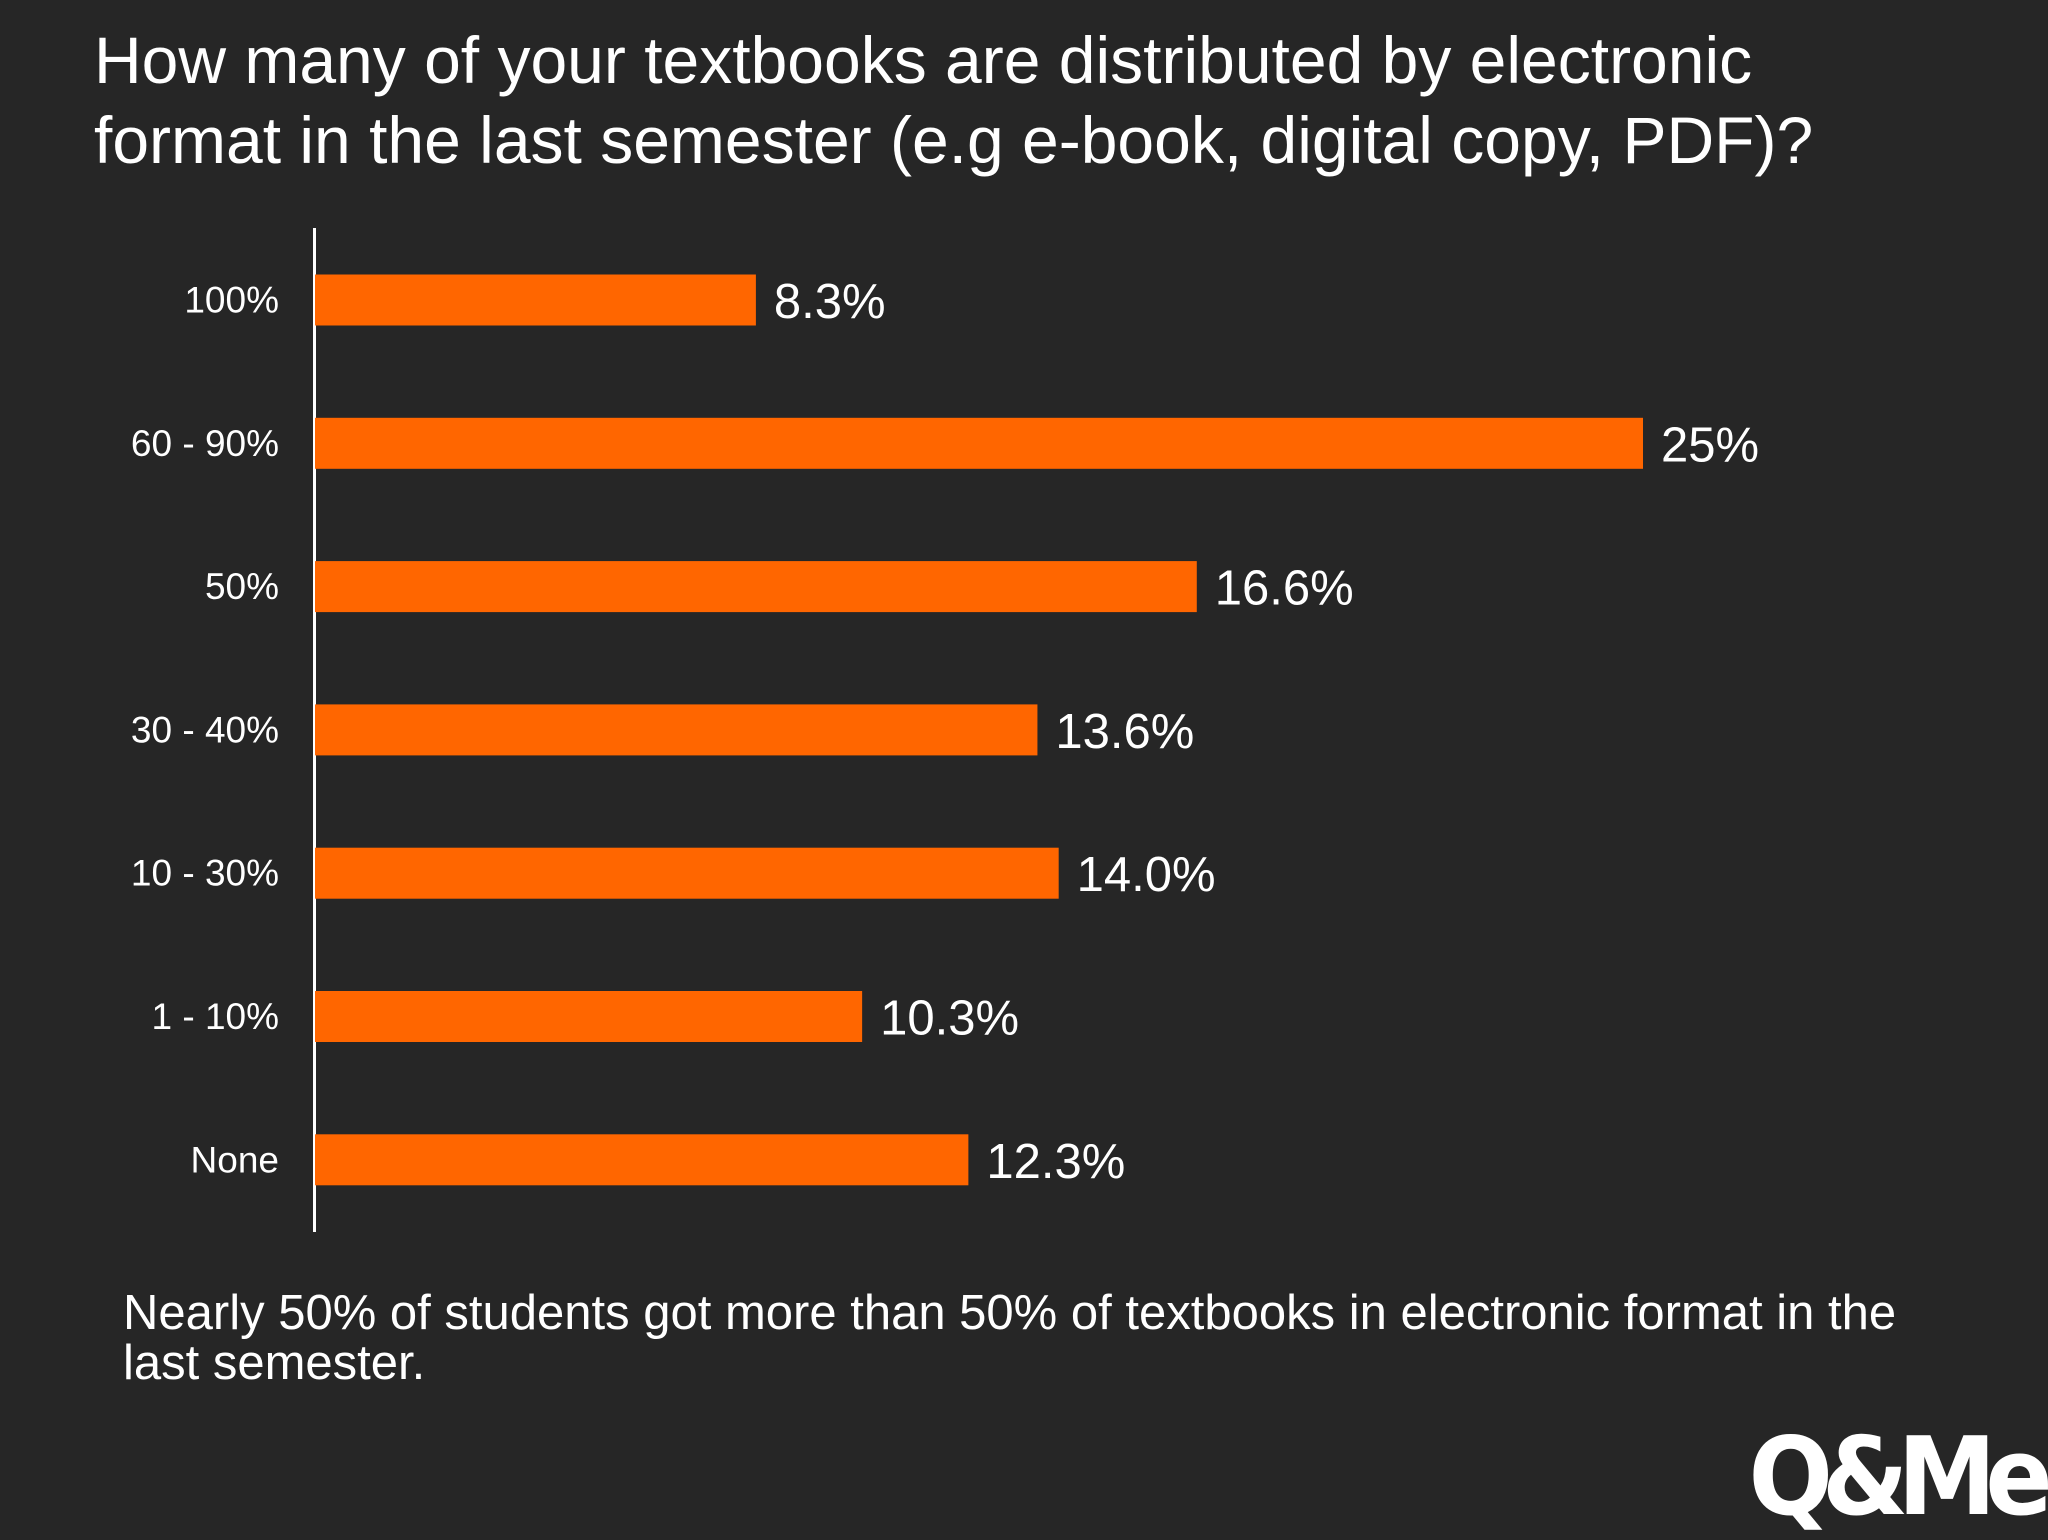 This screenshot has width=2048, height=1540. What do you see at coordinates (235, 1159) in the screenshot?
I see `category-label: None` at bounding box center [235, 1159].